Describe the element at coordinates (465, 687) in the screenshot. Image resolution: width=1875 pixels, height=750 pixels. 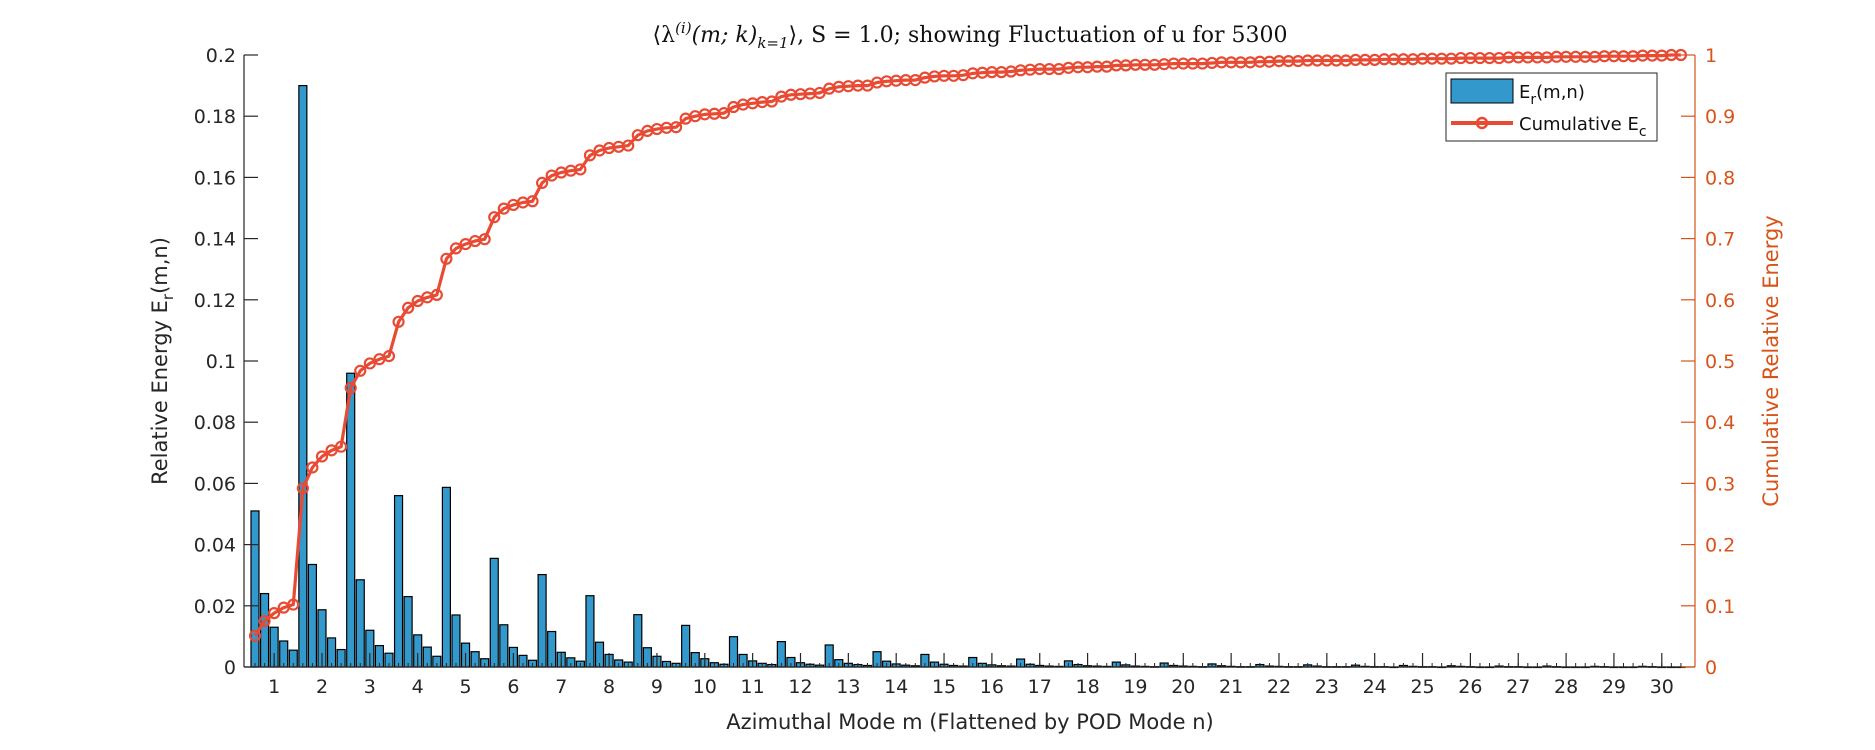
I see `x-tick-label: 5` at that location.